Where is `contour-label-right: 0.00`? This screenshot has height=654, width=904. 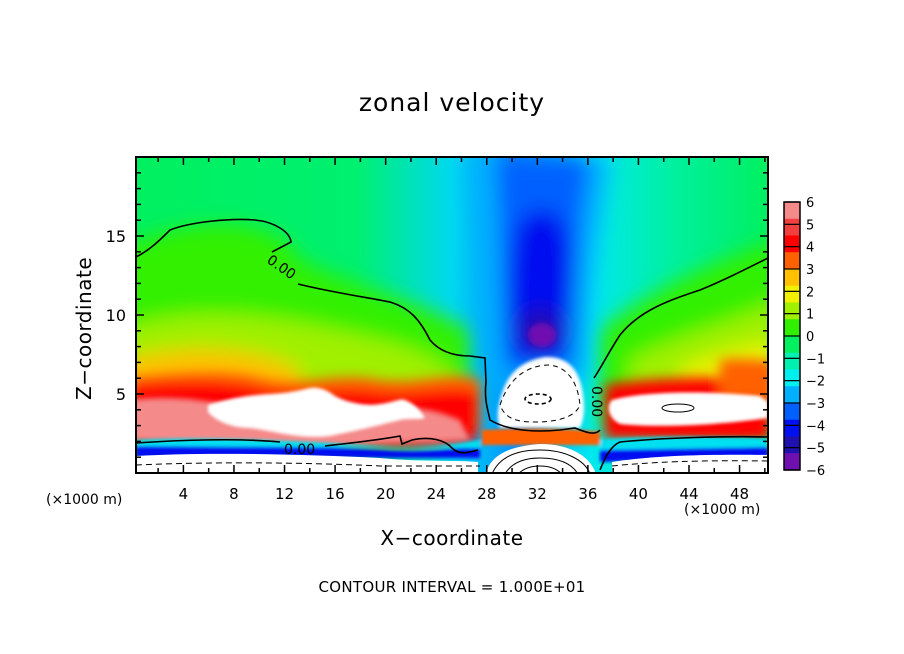
contour-label-right: 0.00 is located at coordinates (596, 401).